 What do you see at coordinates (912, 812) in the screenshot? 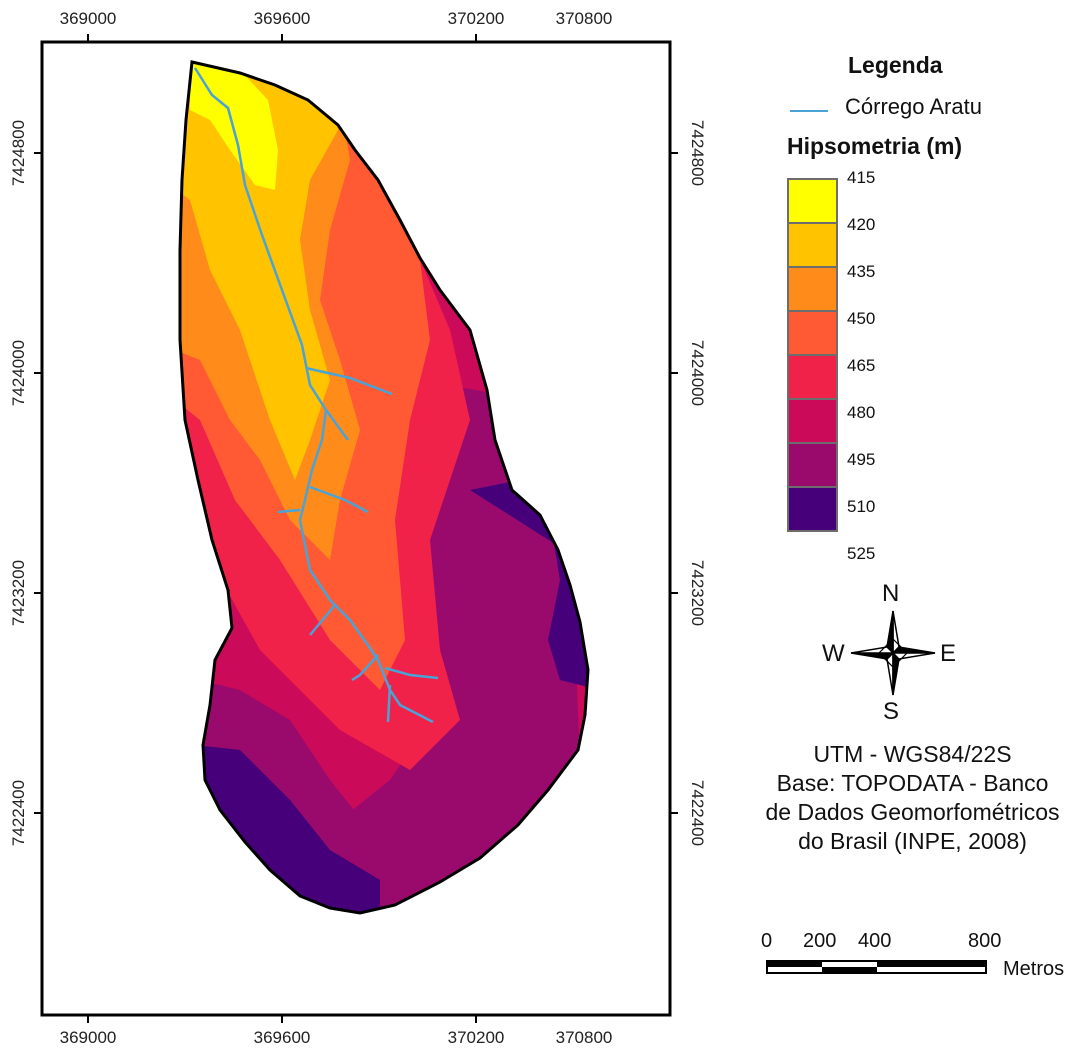
I see `source-text-line2: de Dados Geomorfométricos` at bounding box center [912, 812].